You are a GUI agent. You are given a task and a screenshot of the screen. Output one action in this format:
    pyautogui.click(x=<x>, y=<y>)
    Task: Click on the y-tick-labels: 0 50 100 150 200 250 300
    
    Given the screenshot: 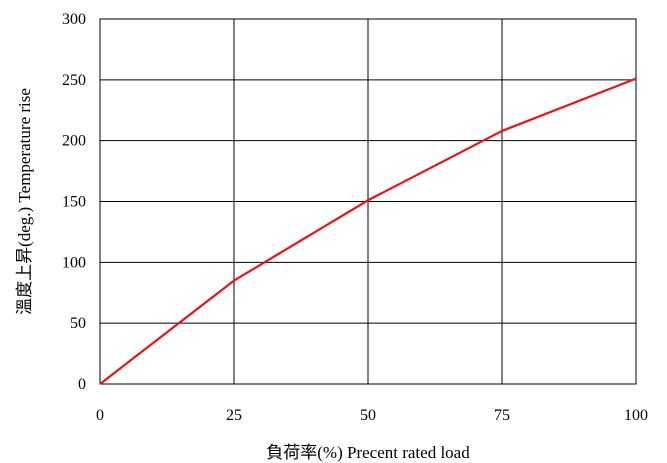 What is the action you would take?
    pyautogui.click(x=74, y=202)
    